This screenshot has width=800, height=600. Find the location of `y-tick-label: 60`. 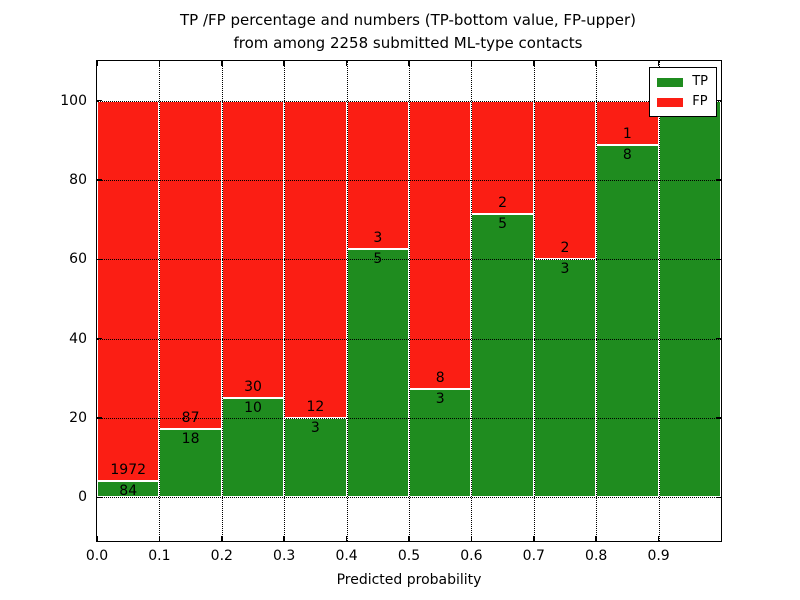

y-tick-label: 60 is located at coordinates (78, 259).